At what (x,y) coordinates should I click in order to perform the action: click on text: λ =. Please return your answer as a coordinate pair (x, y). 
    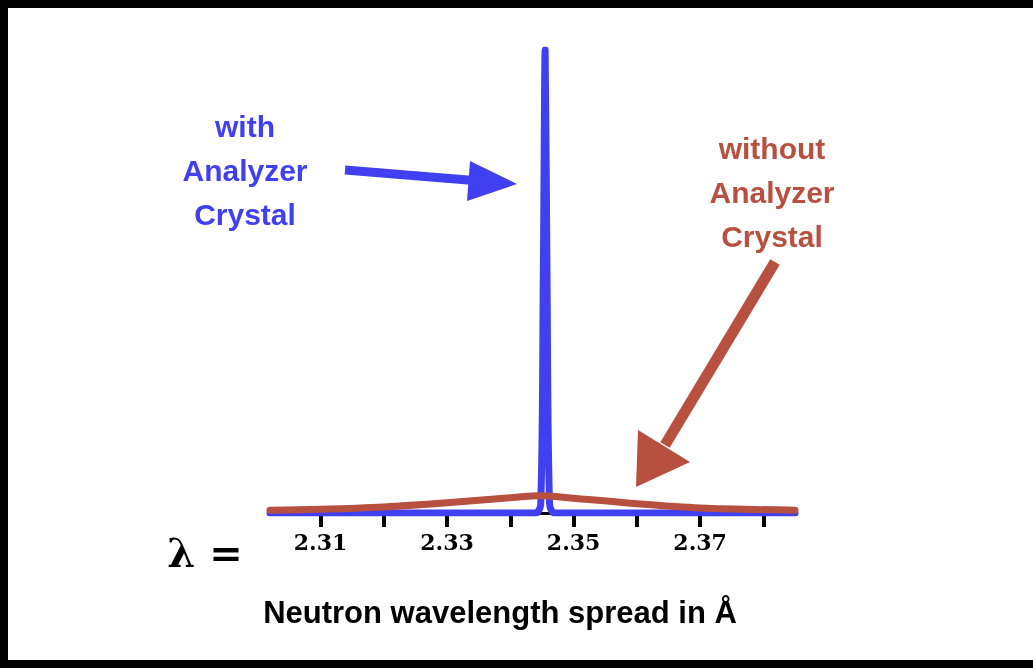
    Looking at the image, I should click on (205, 552).